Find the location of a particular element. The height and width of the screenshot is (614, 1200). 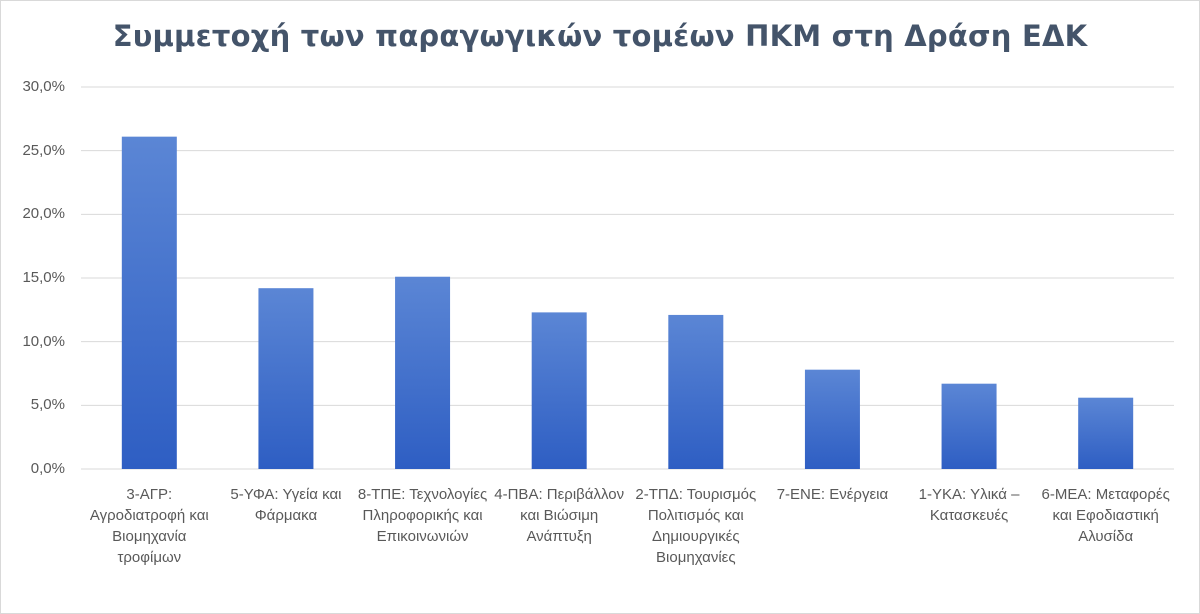

x-category-label: 1-ΥΚΑ: Υλικά – Κατασκευές is located at coordinates (969, 505).